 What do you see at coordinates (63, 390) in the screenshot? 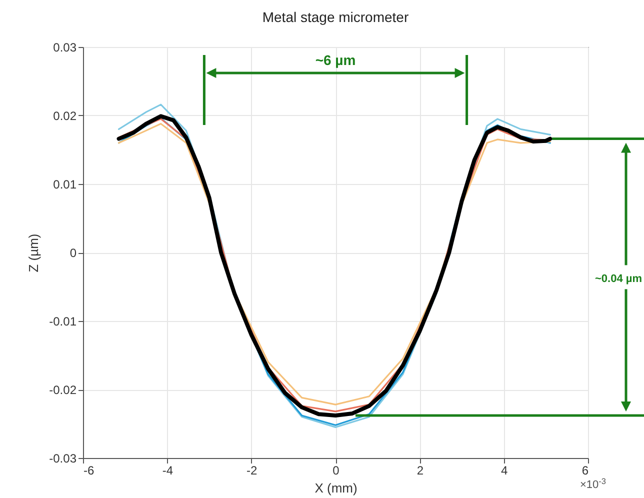
I see `y-tick-label: -0.02` at bounding box center [63, 390].